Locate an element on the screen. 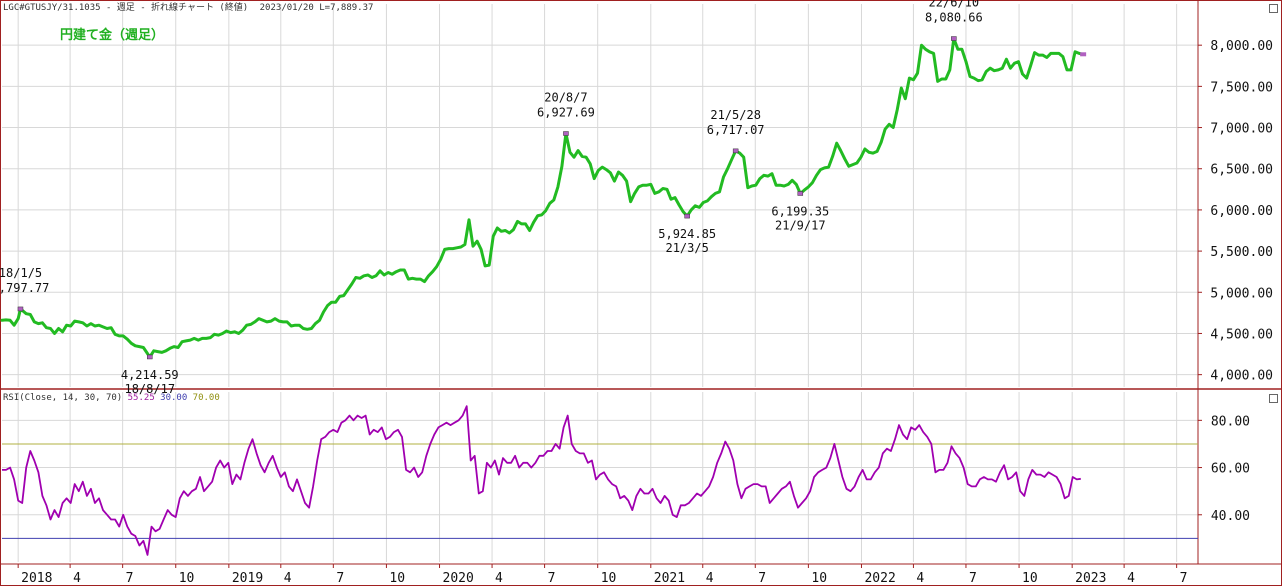  x-tick-label: 2021 is located at coordinates (669, 578).